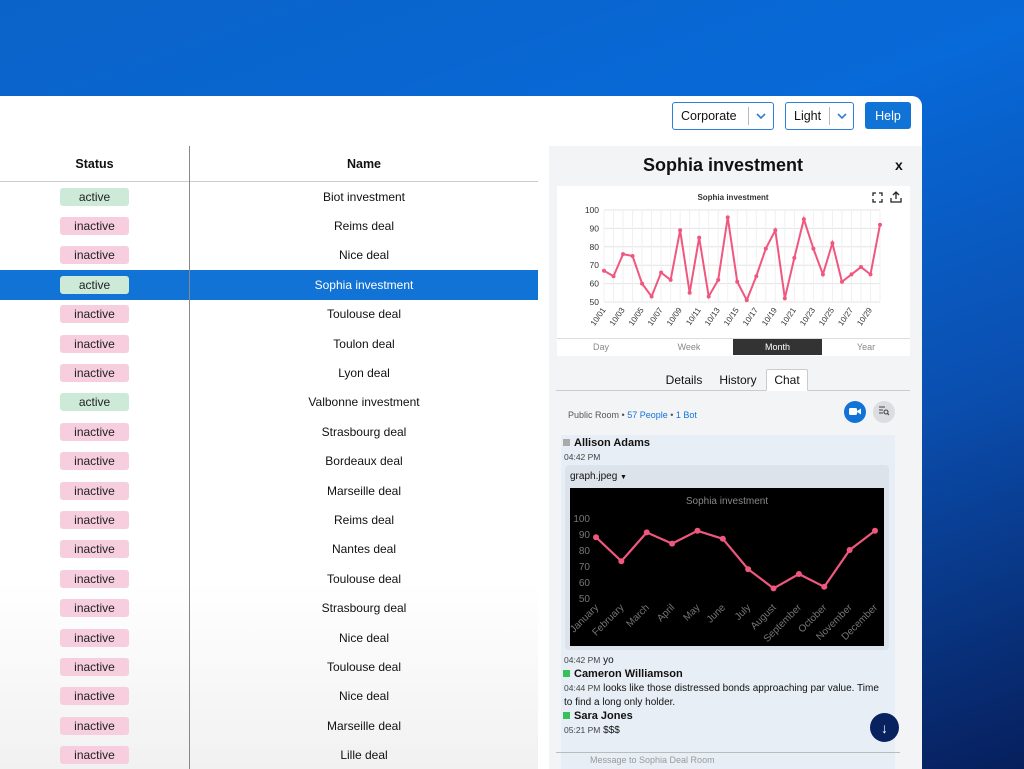 This screenshot has width=1024, height=769. I want to click on panel-title: Sophia investment, so click(723, 165).